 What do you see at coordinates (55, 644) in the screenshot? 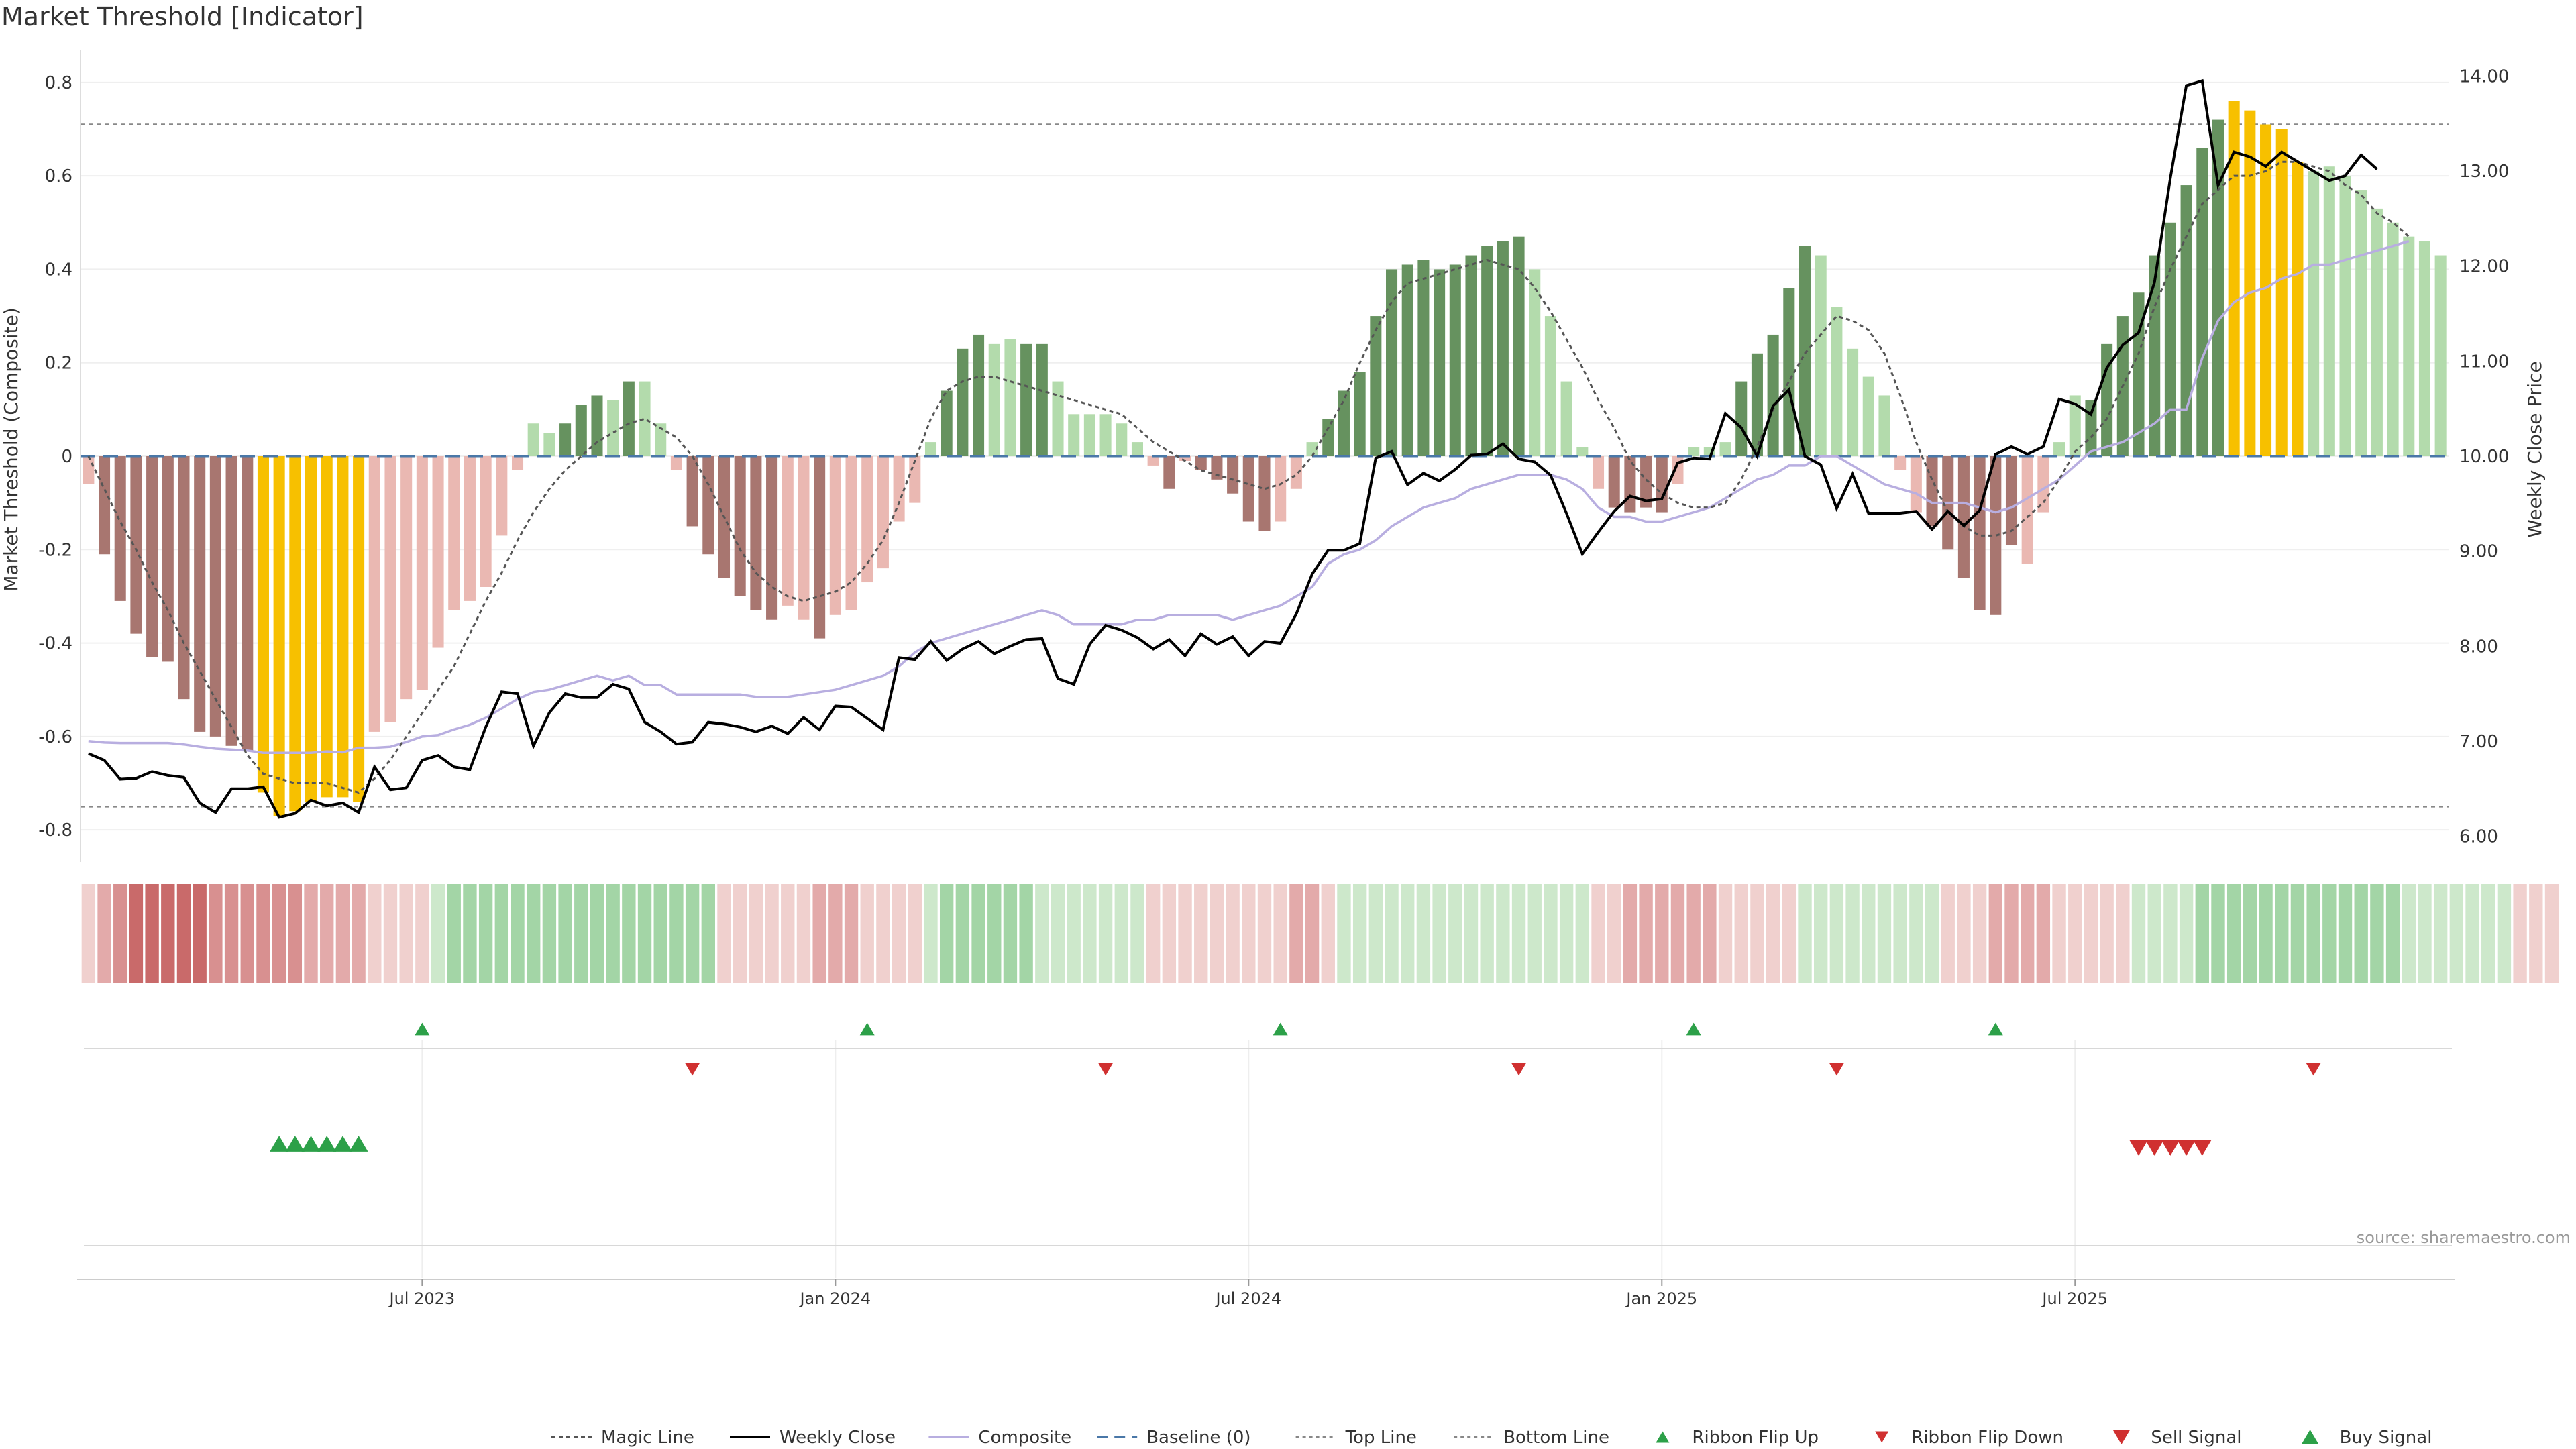
I see `y-tick-label: -0.4` at bounding box center [55, 644].